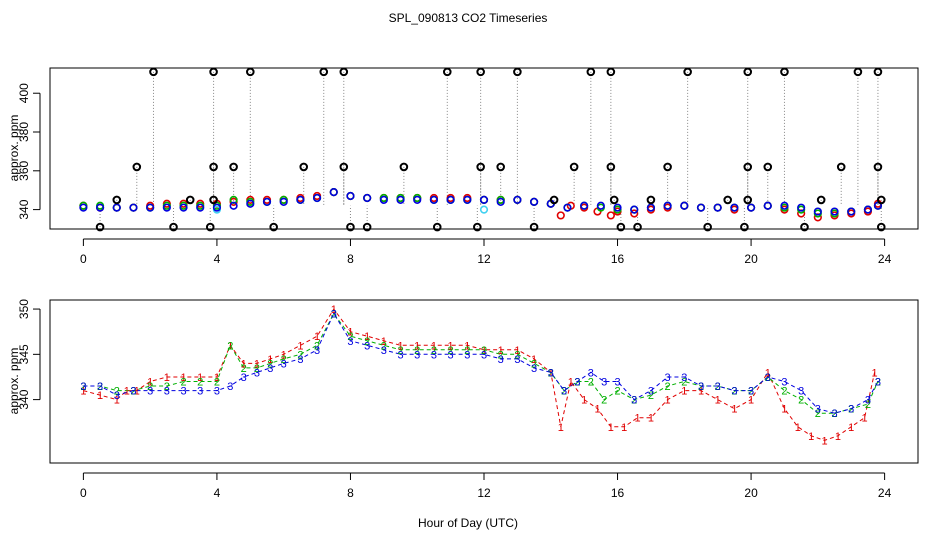  What do you see at coordinates (14, 381) in the screenshot?
I see `bottom-y-axis-title: approx. ppm` at bounding box center [14, 381].